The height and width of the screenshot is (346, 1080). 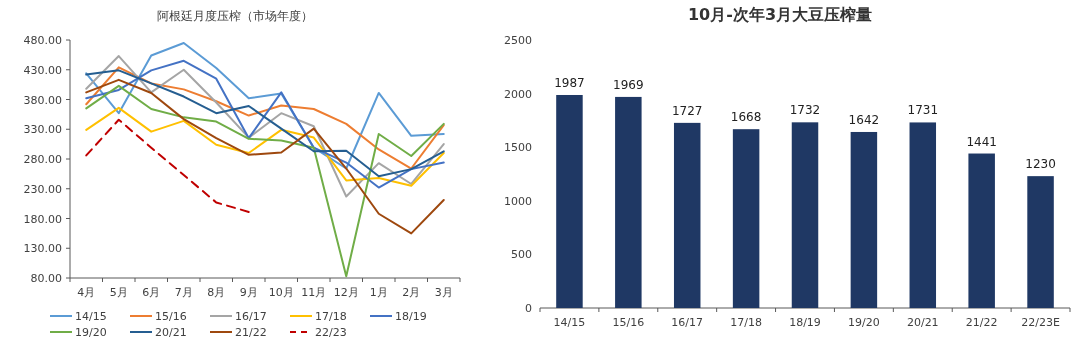 What do you see at coordinates (923, 110) in the screenshot?
I see `data-label: 1731` at bounding box center [923, 110].